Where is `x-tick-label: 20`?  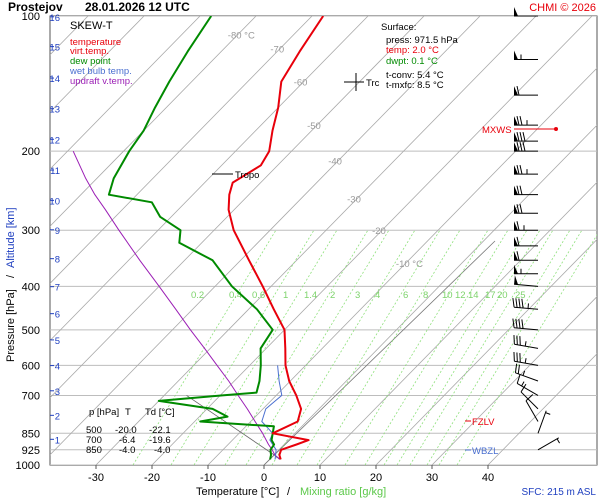
x-tick-label: 20 is located at coordinates (376, 478).